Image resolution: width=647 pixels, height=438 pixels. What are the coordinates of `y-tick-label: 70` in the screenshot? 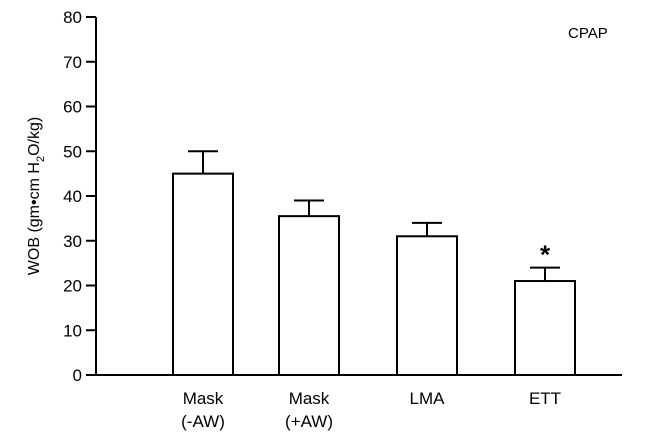 It's located at (72, 62).